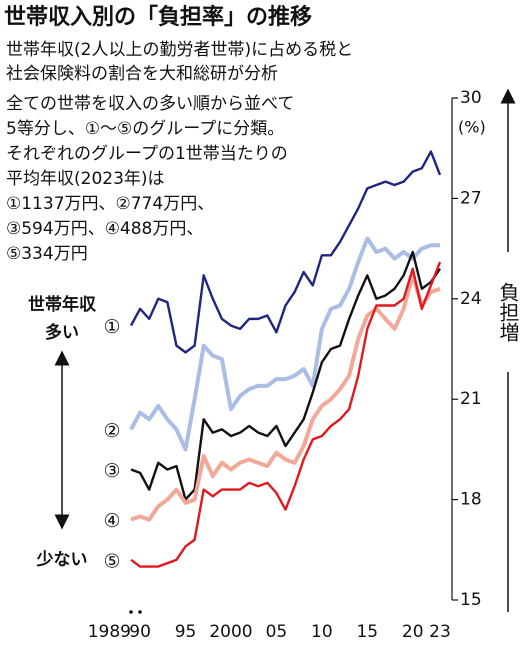 This screenshot has height=645, width=525. I want to click on x-tick-label: 1989, so click(109, 632).